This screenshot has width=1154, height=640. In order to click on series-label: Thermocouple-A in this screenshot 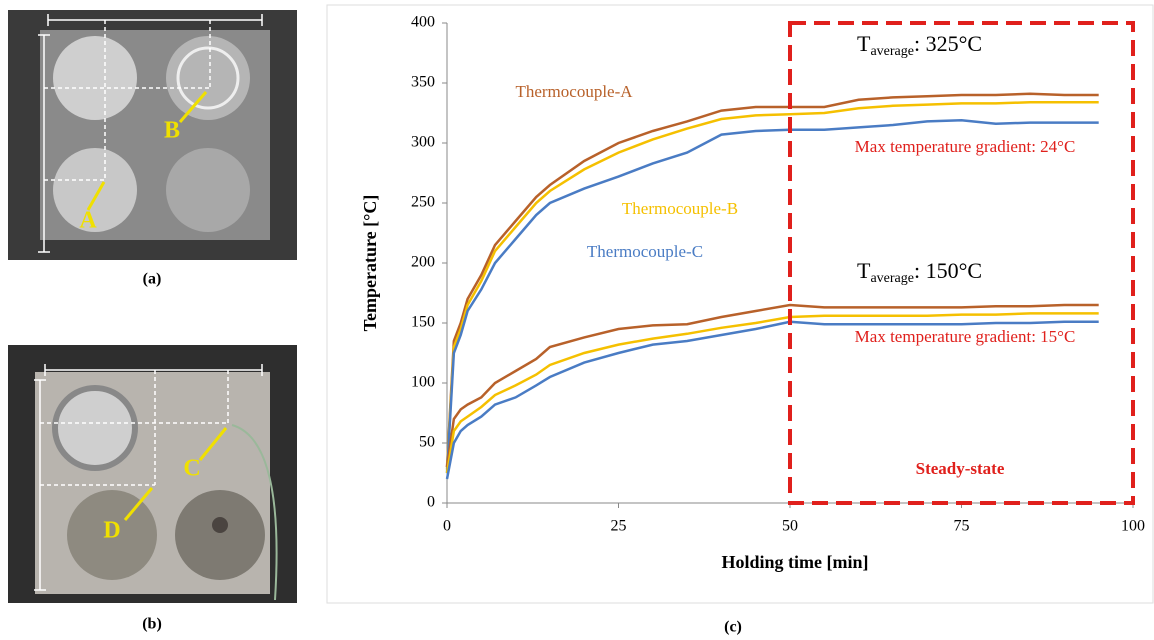, I will do `click(574, 91)`.